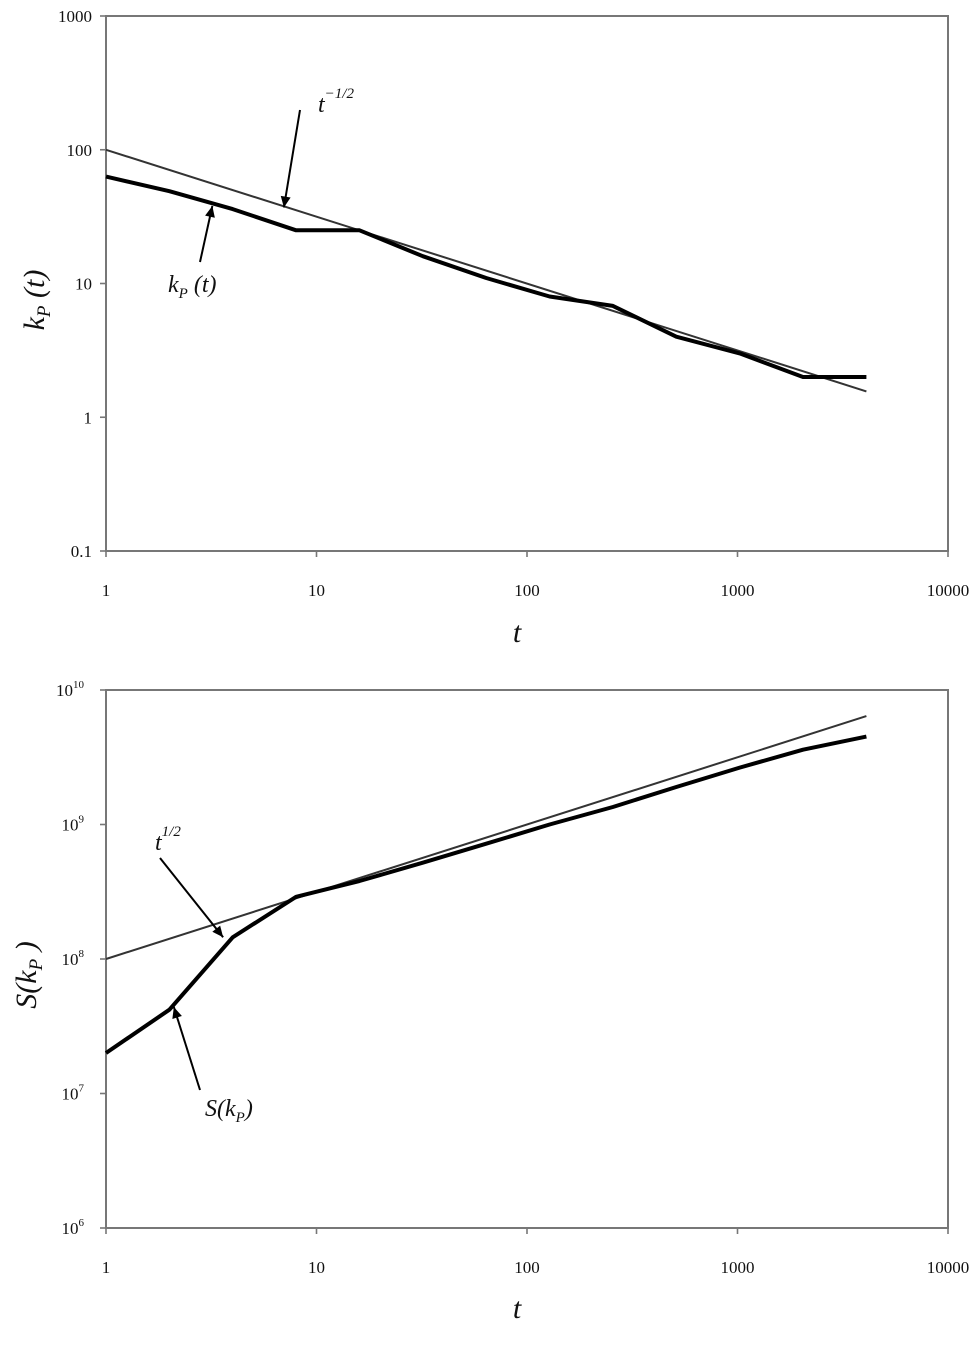 The width and height of the screenshot is (977, 1350). Describe the element at coordinates (261, 194) in the screenshot. I see `annotations: t−1/2 kP (t)` at that location.